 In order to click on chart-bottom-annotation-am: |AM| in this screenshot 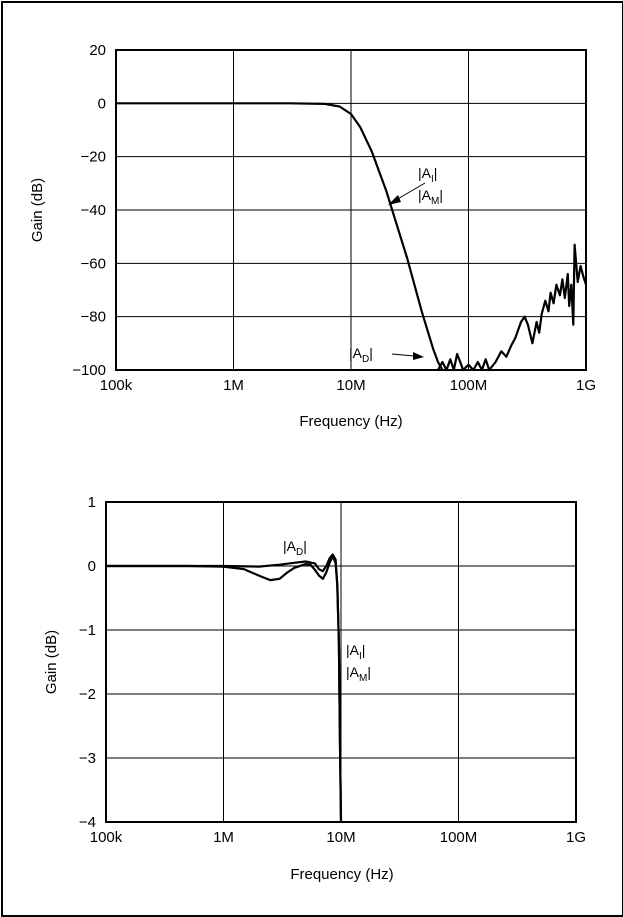, I will do `click(358, 674)`.